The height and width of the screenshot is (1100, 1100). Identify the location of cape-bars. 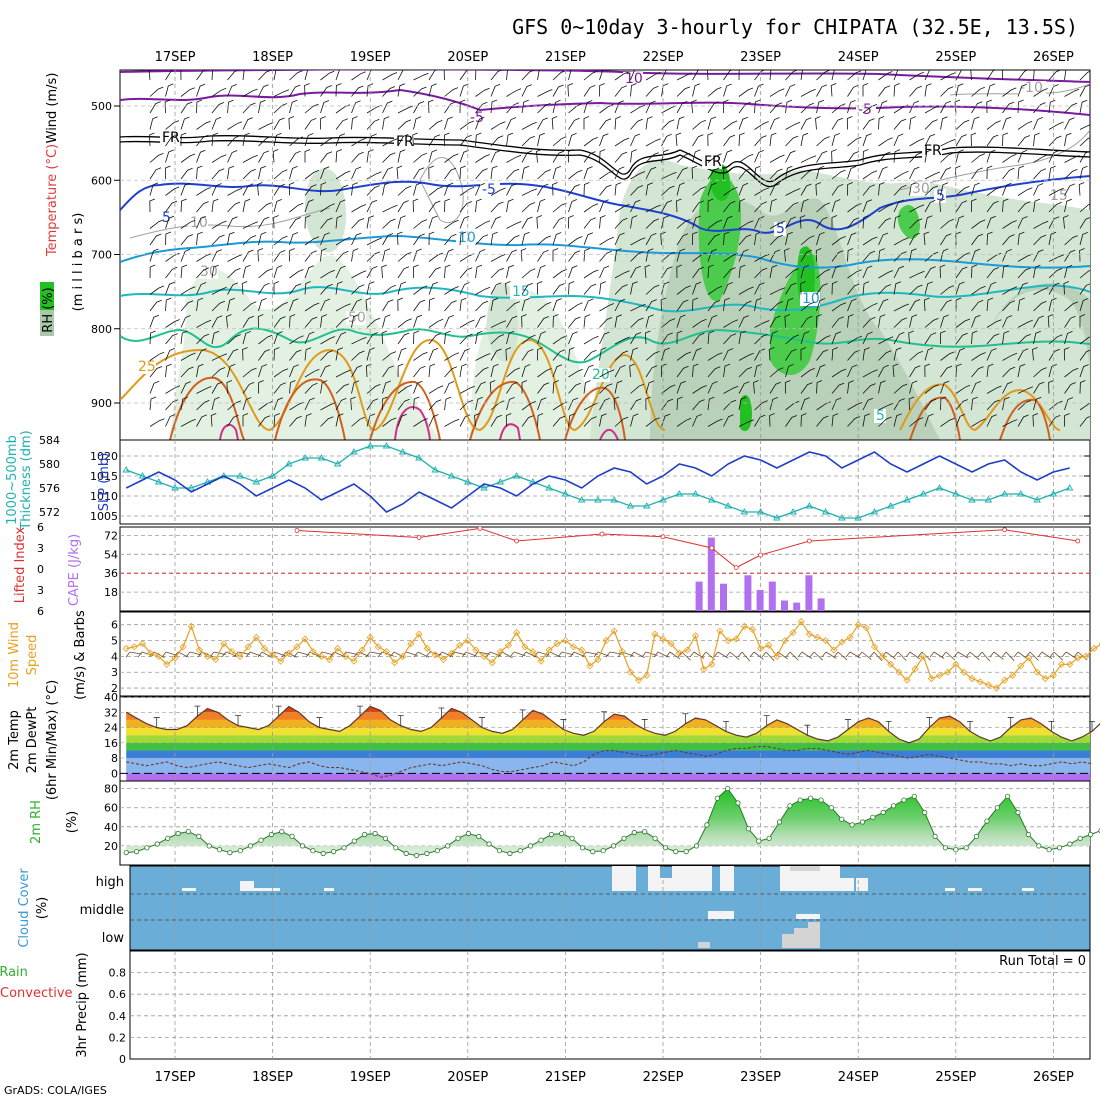
(760, 574).